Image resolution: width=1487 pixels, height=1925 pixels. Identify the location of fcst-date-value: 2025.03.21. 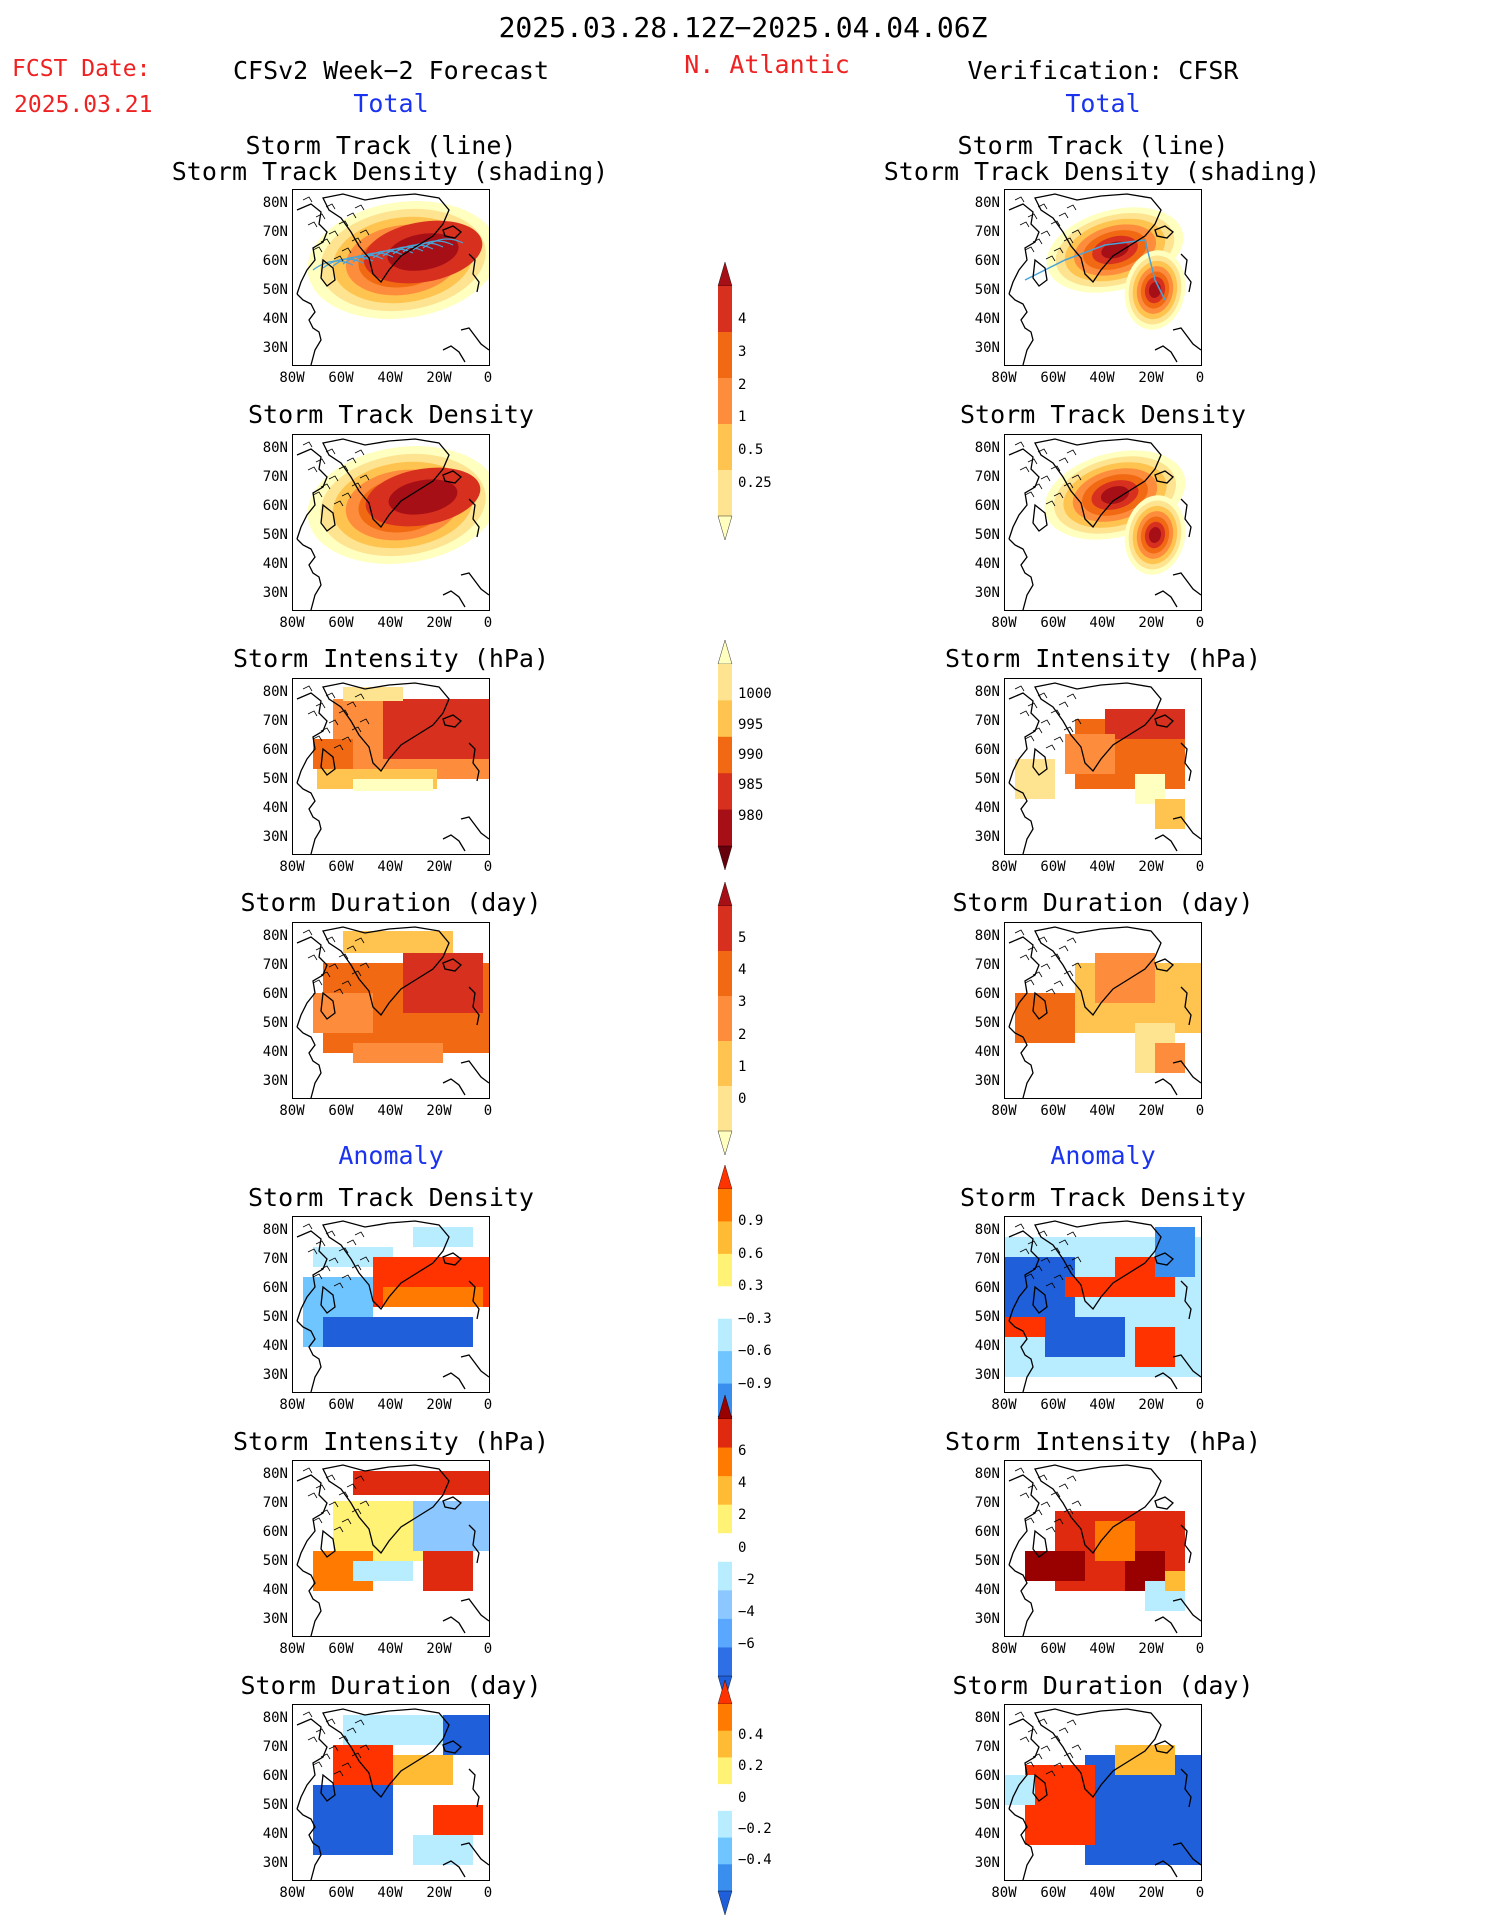
(83, 105).